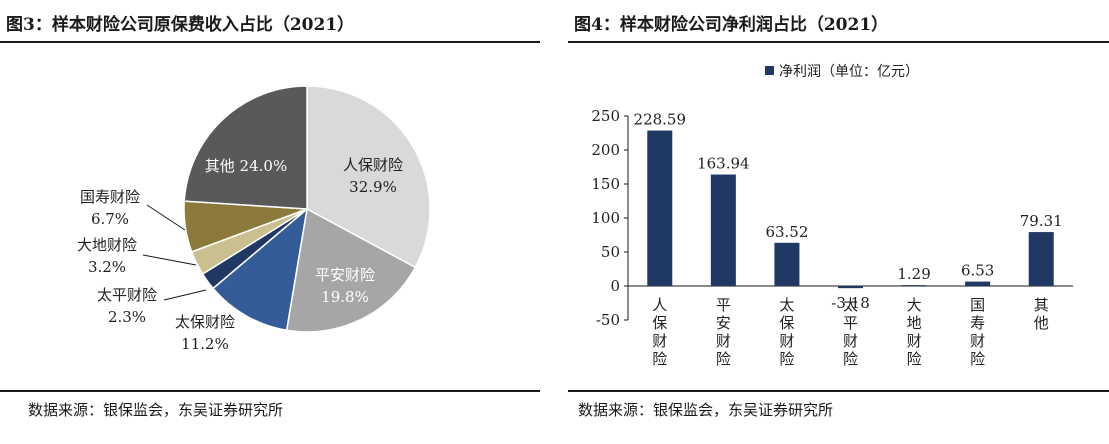  Describe the element at coordinates (107, 245) in the screenshot. I see `pie-label-name-5: 大地财险` at that location.